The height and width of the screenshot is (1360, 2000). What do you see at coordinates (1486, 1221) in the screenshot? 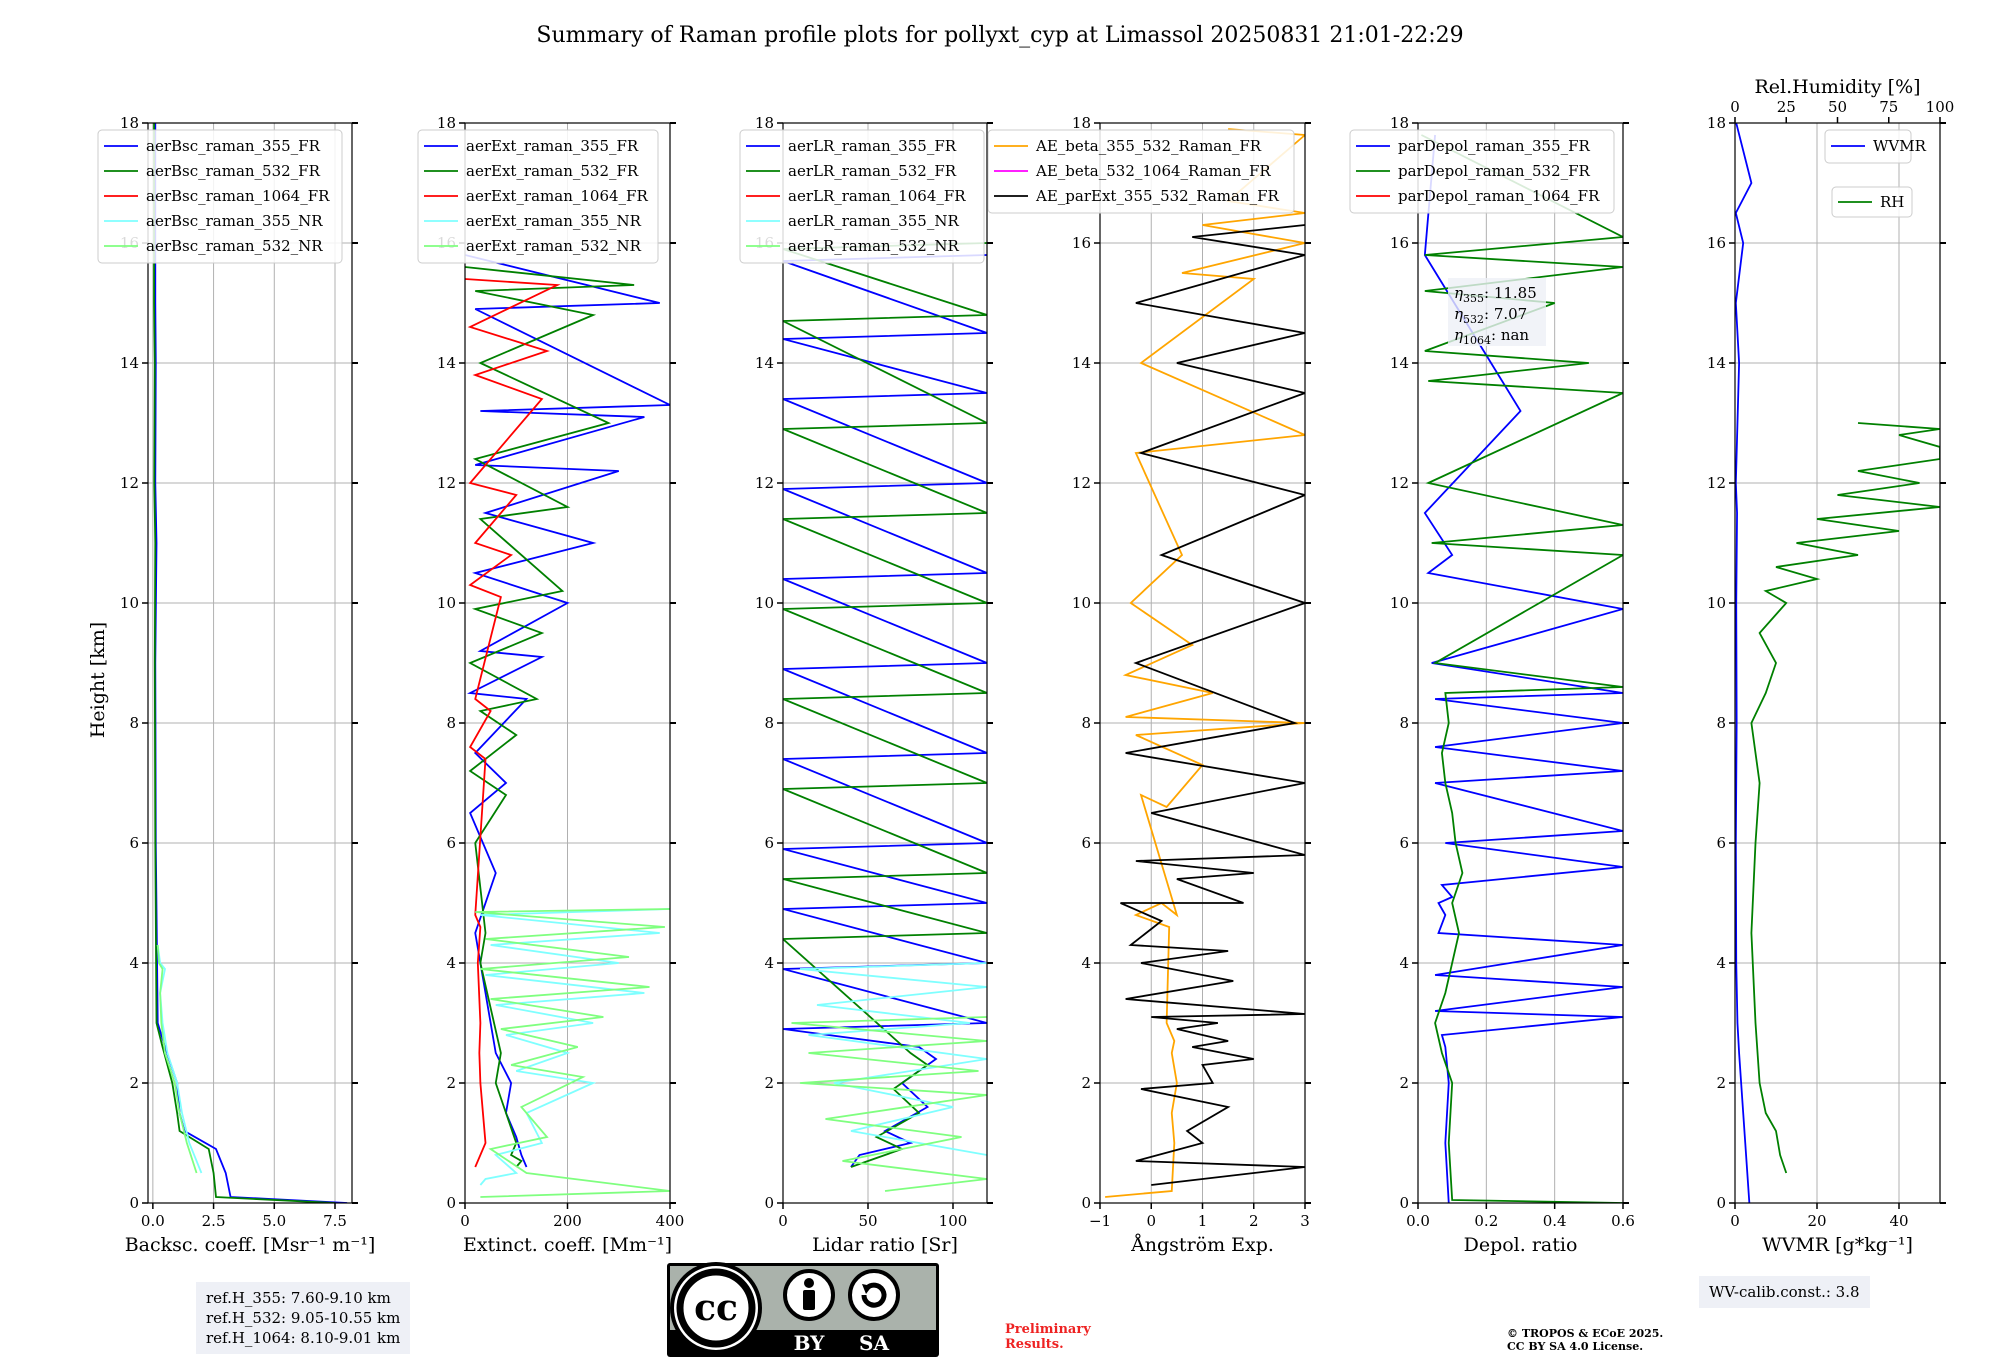
I see `x-tick-label: 0.2` at bounding box center [1486, 1221].